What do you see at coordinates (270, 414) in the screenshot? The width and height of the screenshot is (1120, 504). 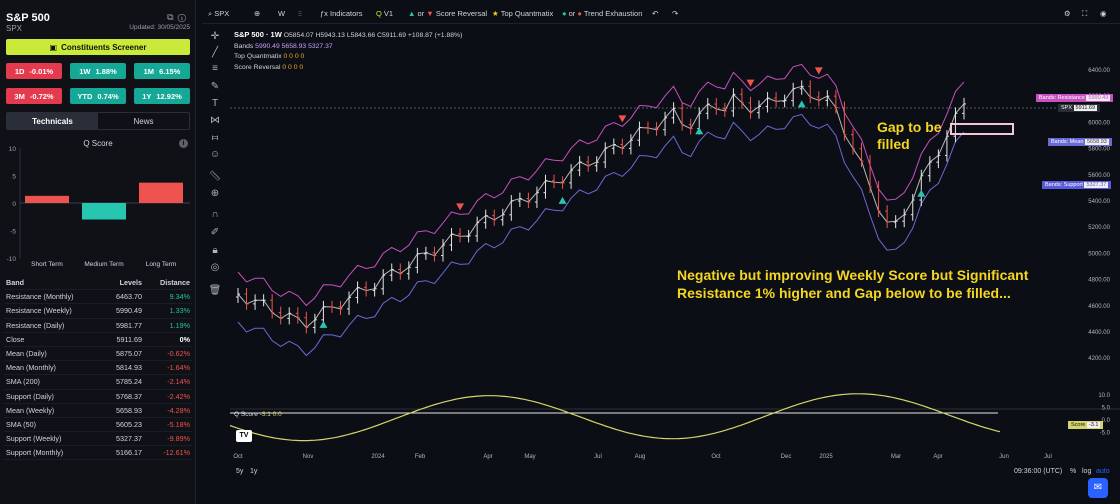 I see `osc-values: -3.1 0.0` at bounding box center [270, 414].